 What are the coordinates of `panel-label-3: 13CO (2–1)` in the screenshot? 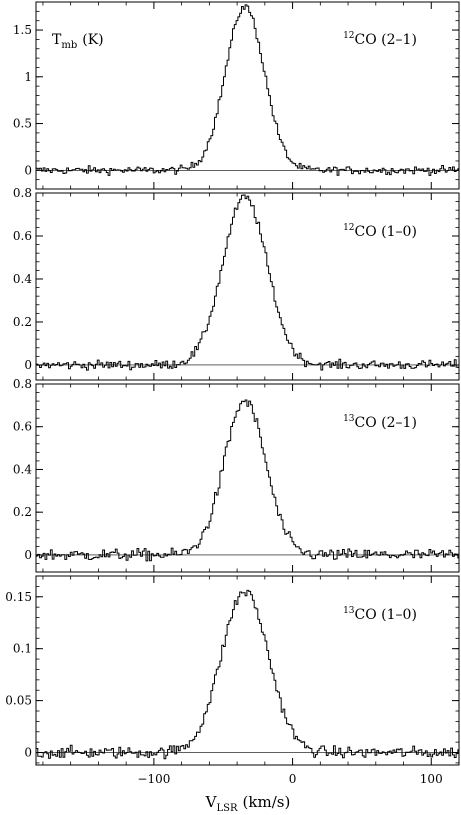 It's located at (380, 422).